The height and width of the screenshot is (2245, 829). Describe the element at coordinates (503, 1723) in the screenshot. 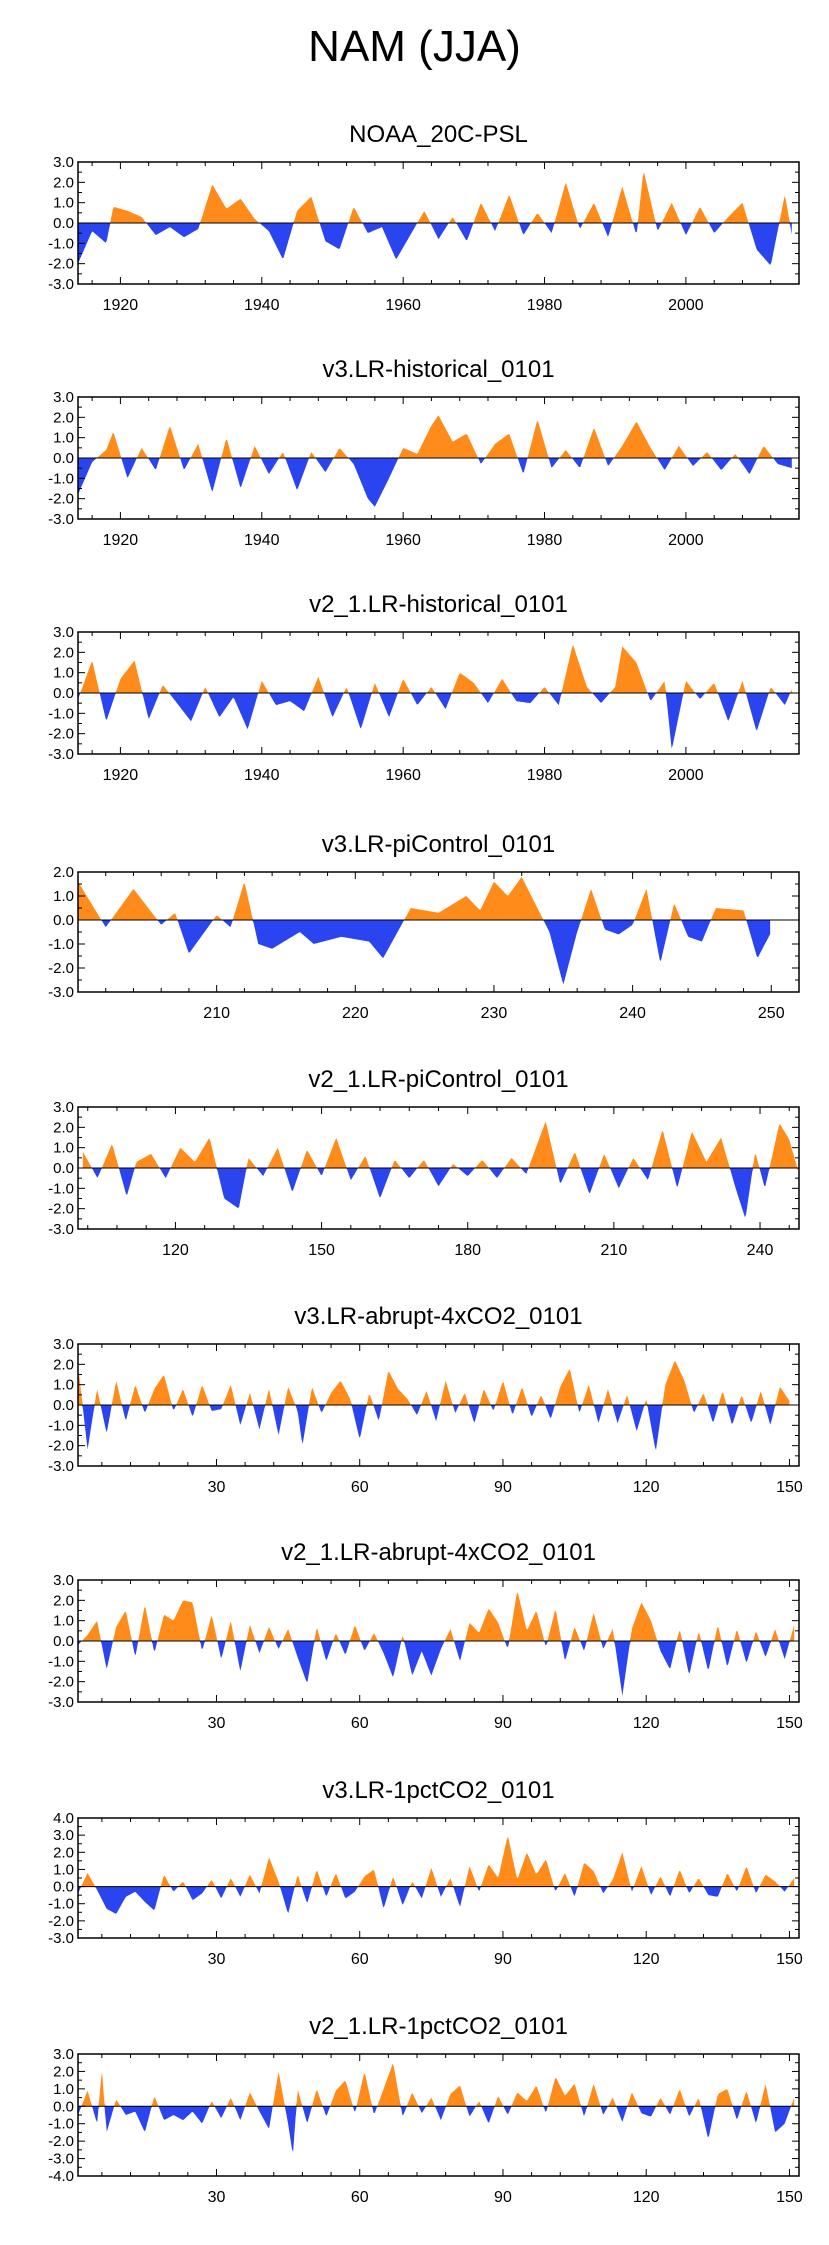

I see `x-tick-label: 90` at that location.